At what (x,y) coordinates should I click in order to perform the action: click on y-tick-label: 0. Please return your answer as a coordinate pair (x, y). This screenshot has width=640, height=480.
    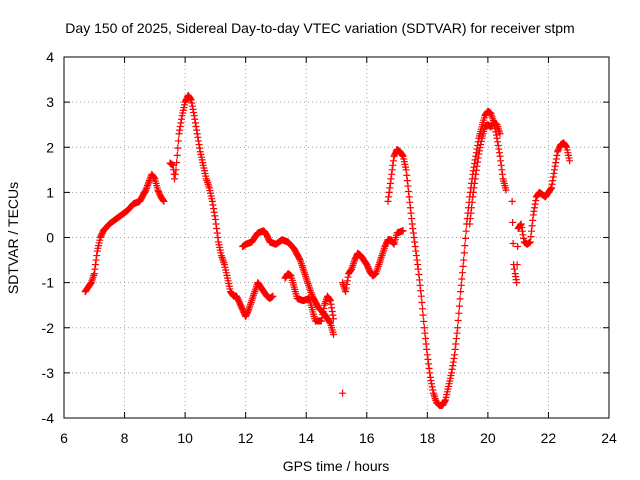
    Looking at the image, I should click on (50, 238).